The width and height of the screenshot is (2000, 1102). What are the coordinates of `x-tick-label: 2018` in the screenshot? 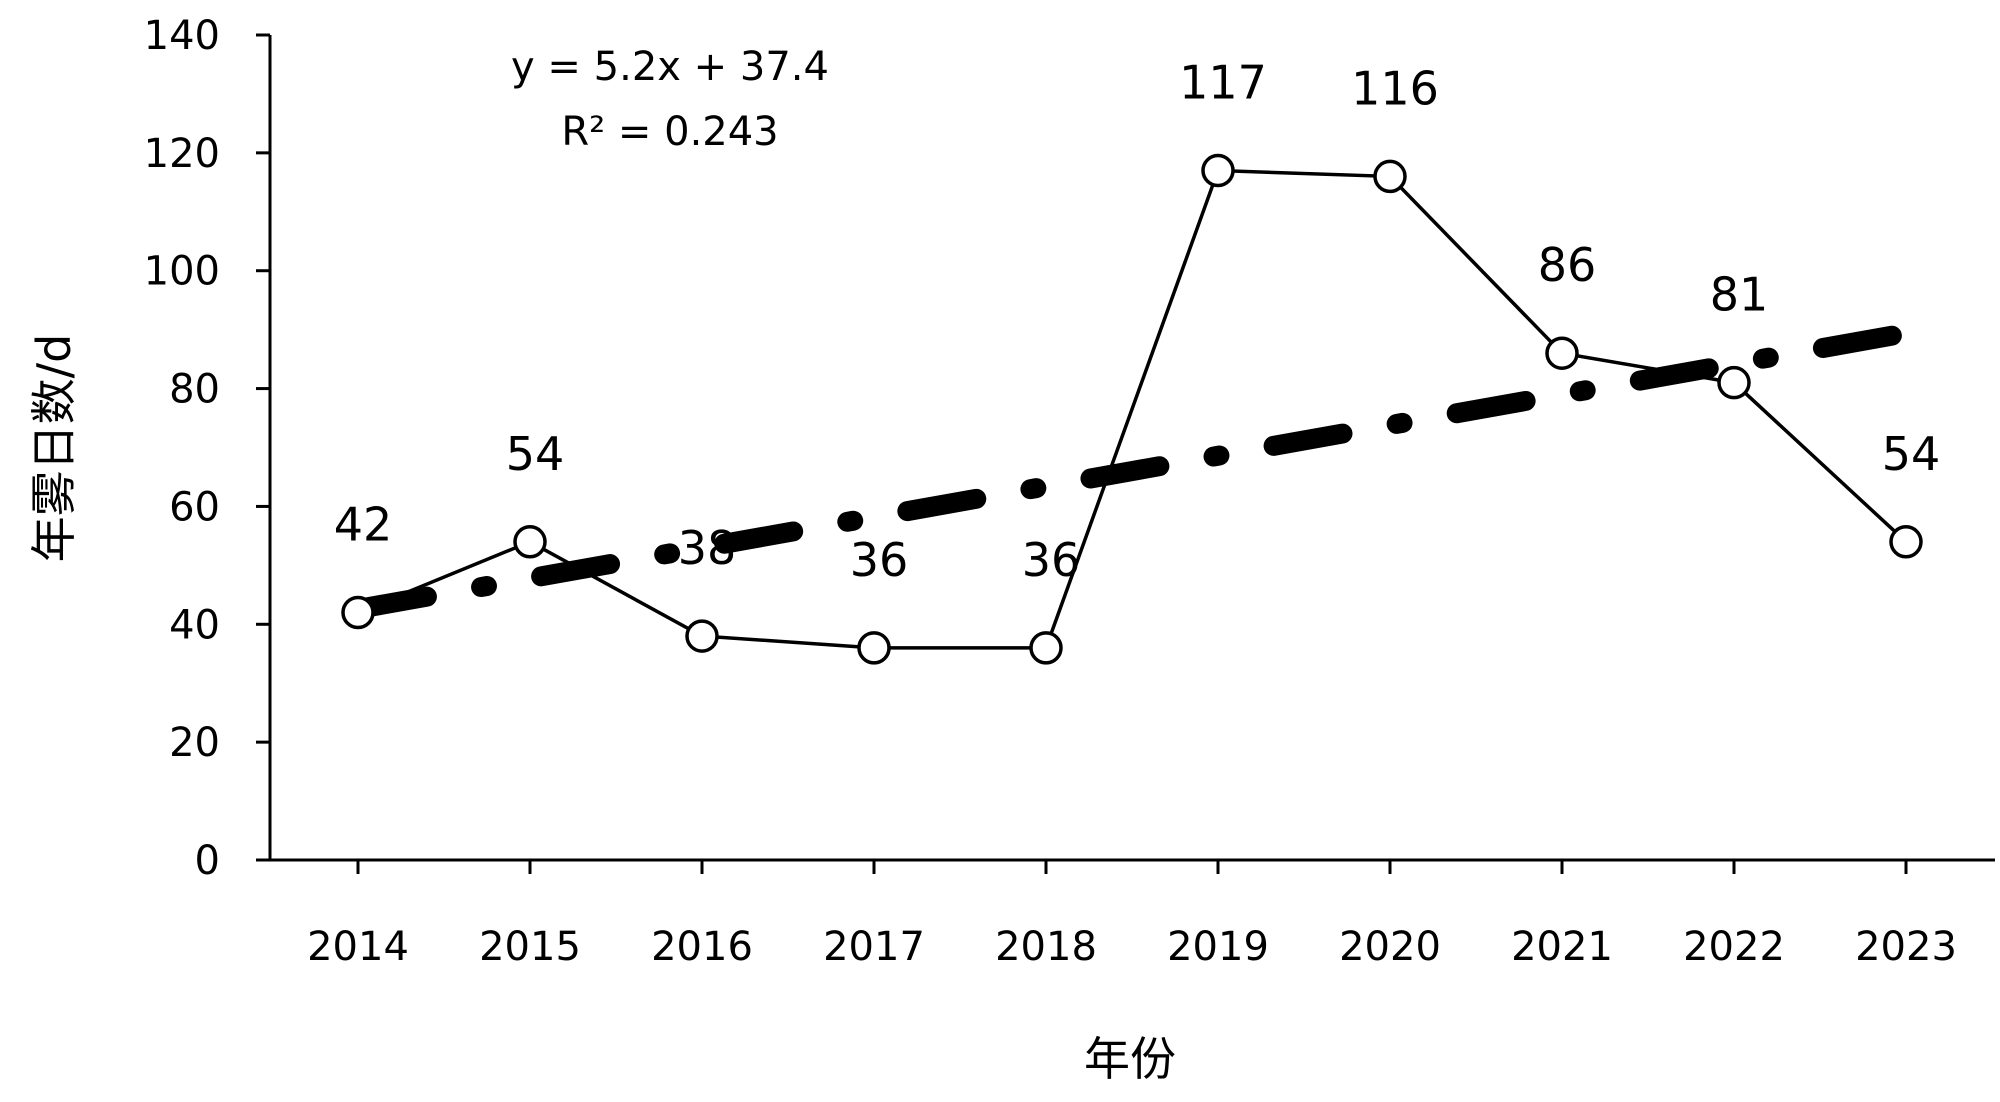 It's located at (1046, 947).